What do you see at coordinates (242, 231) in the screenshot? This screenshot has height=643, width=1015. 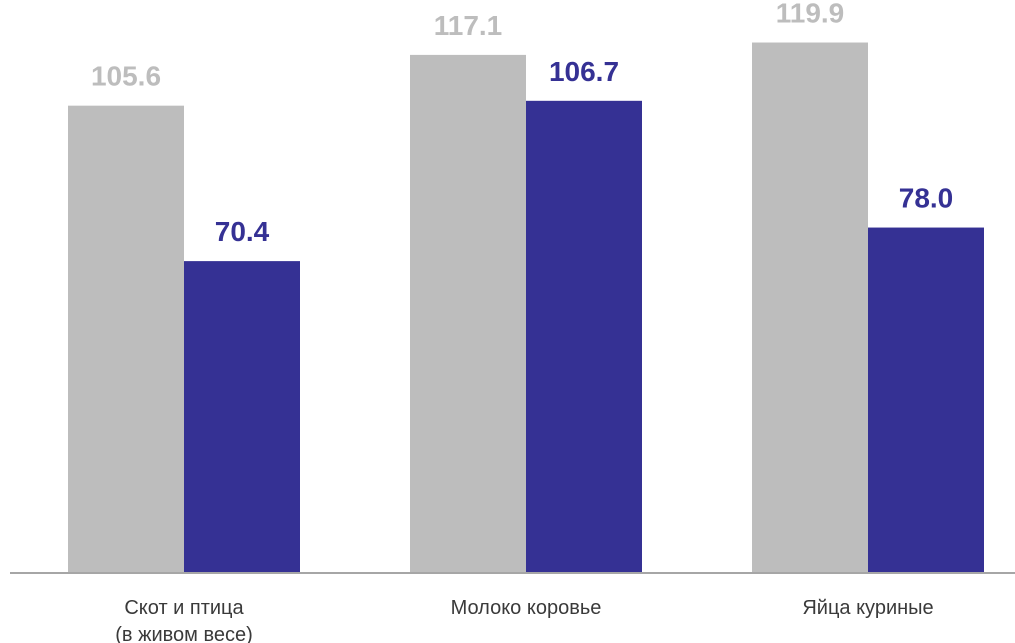 I see `value-label-series2-cat1: 70.4` at bounding box center [242, 231].